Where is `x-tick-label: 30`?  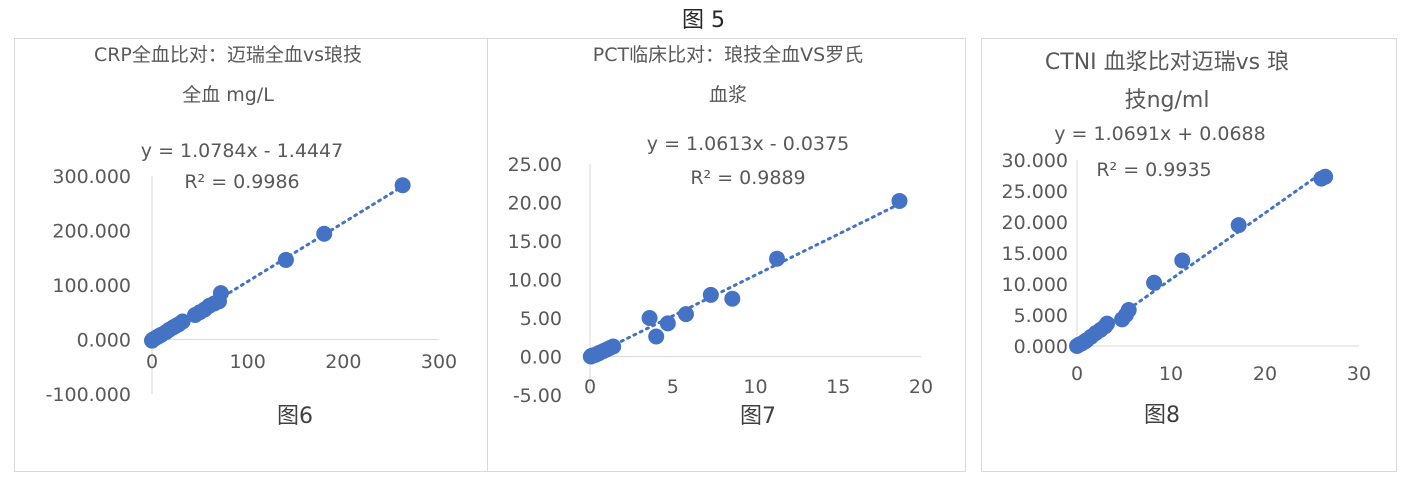
x-tick-label: 30 is located at coordinates (1359, 374).